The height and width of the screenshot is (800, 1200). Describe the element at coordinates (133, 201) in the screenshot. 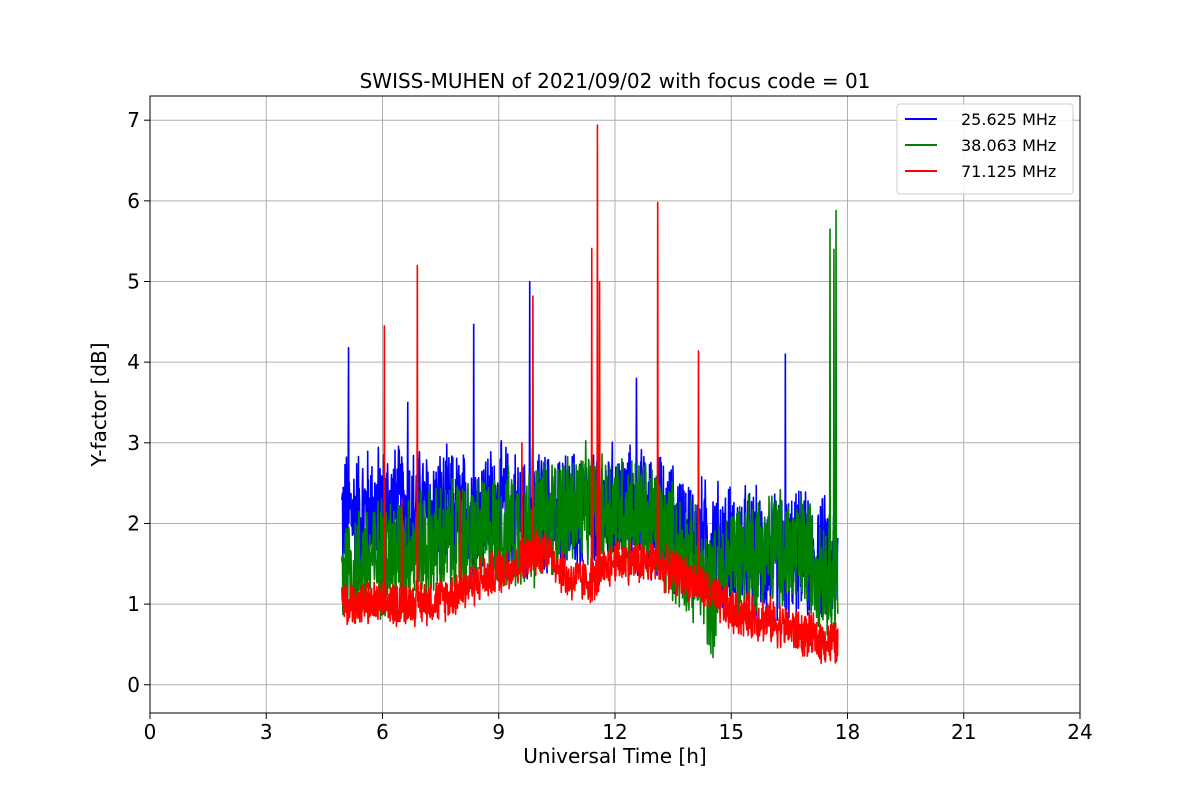

I see `y-tick-label: 6` at that location.